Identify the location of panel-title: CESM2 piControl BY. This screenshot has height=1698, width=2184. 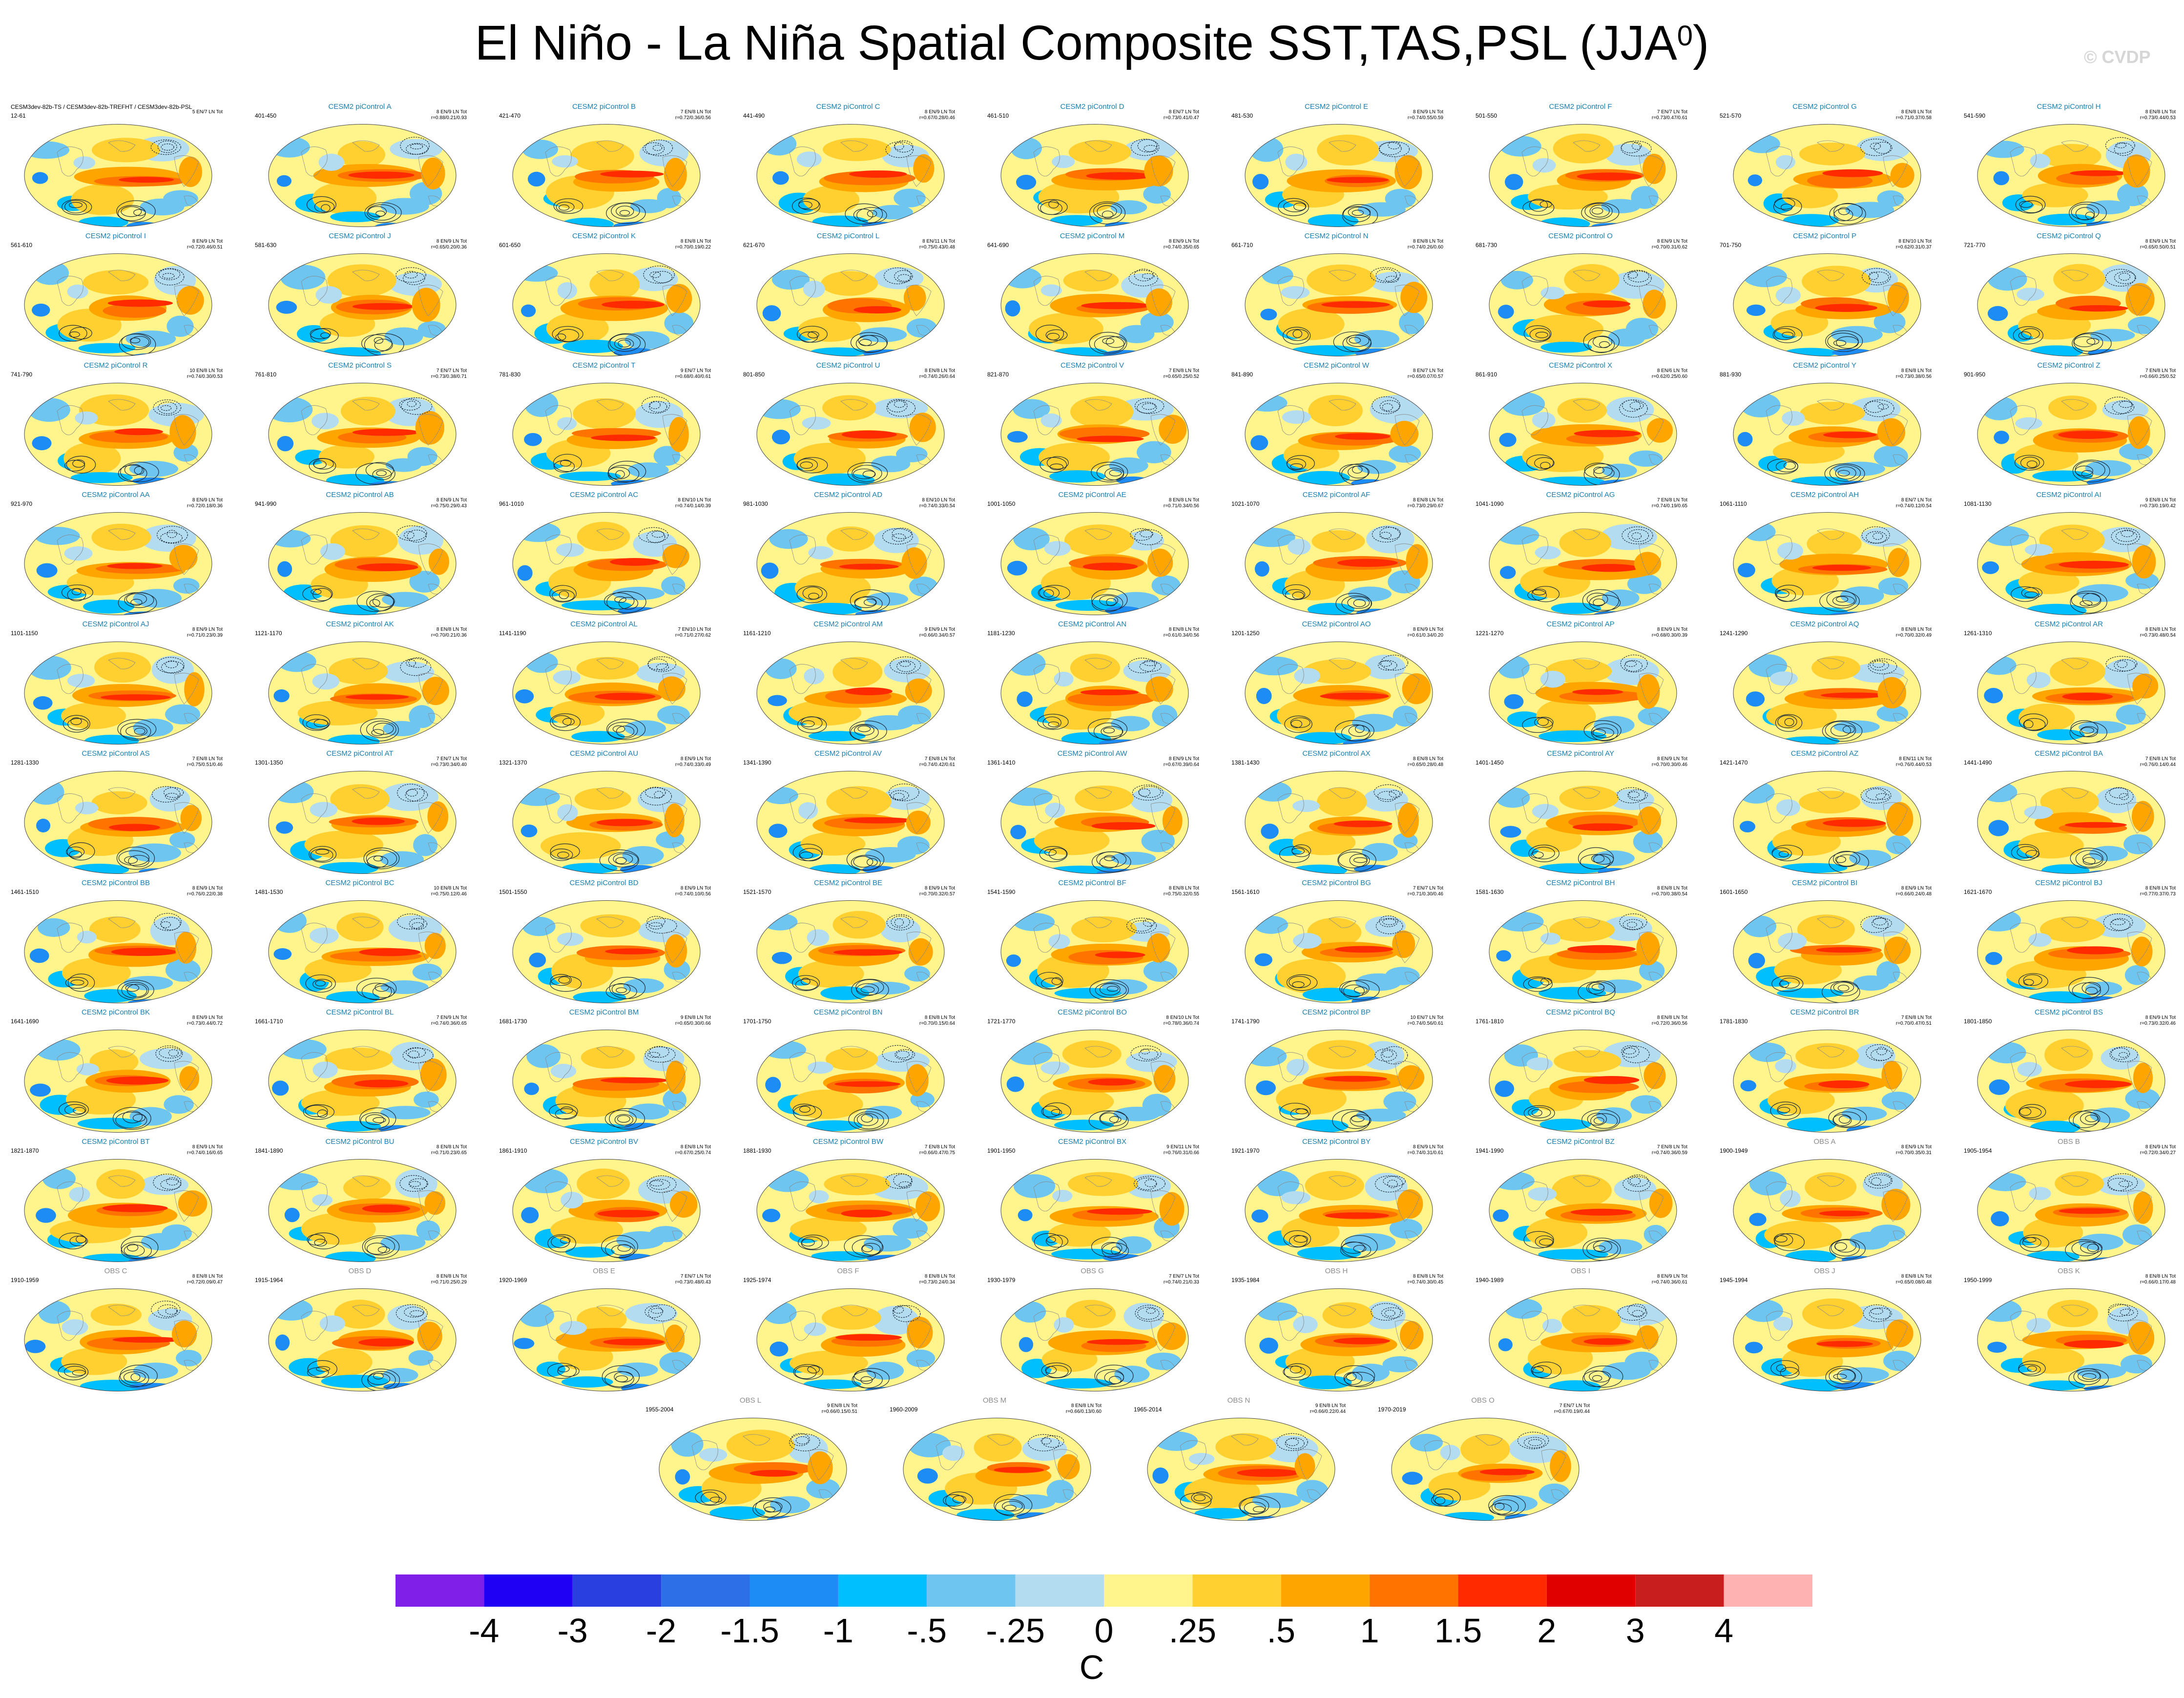
(1336, 1142).